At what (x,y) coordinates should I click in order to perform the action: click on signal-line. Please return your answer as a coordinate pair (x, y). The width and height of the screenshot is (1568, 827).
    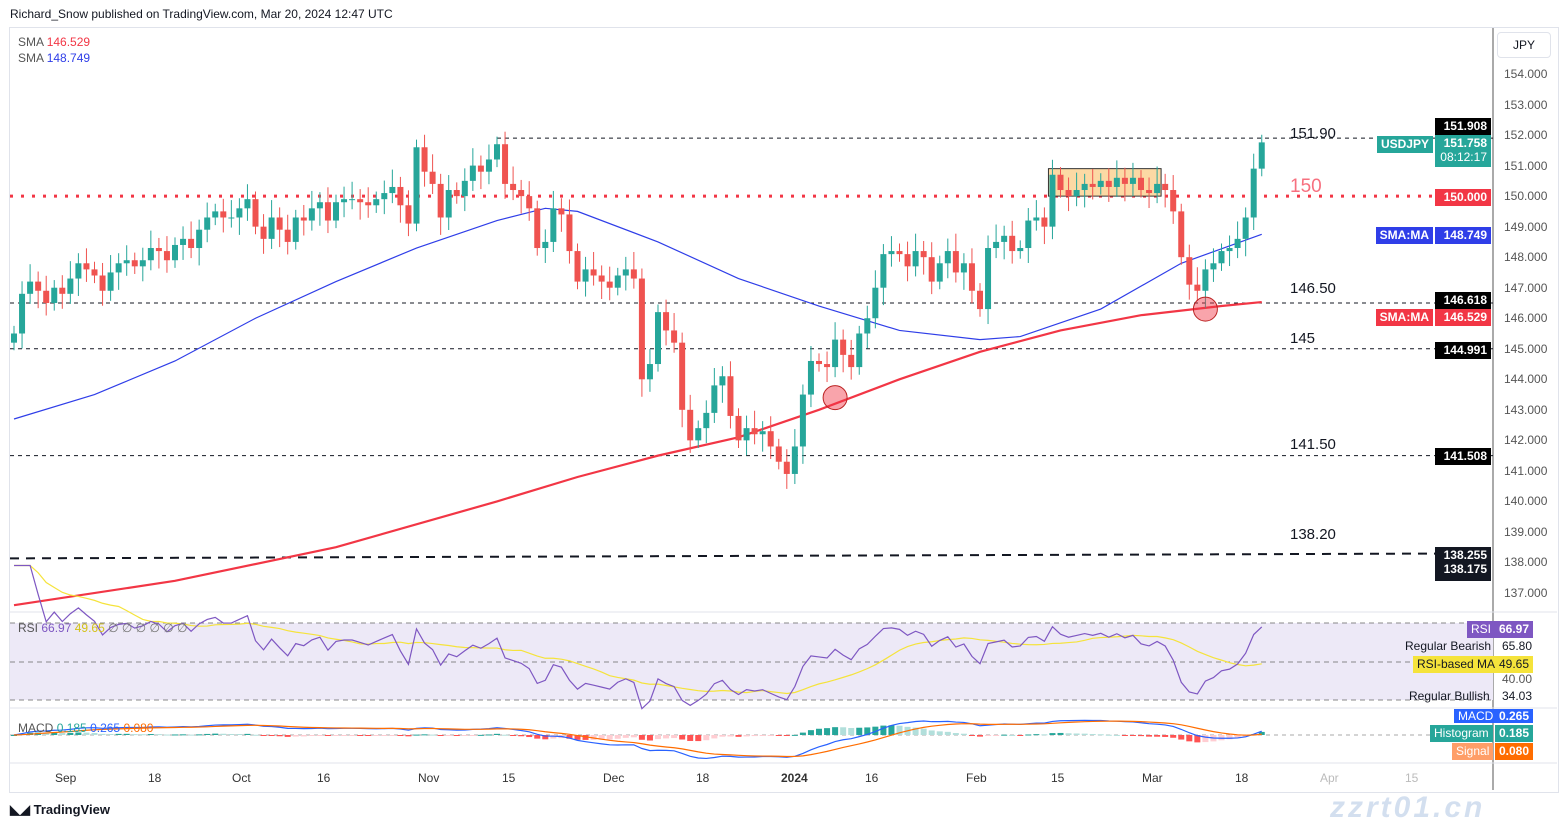
    Looking at the image, I should click on (637, 739).